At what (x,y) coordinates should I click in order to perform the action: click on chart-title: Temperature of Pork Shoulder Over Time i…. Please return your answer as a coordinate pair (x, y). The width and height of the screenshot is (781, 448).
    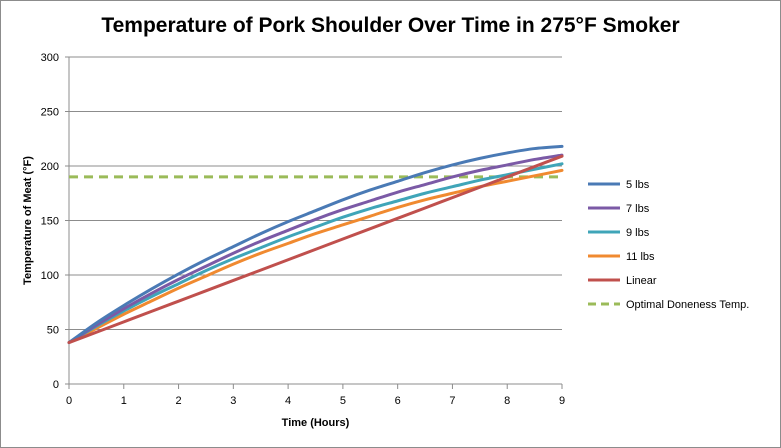
    Looking at the image, I should click on (390, 25).